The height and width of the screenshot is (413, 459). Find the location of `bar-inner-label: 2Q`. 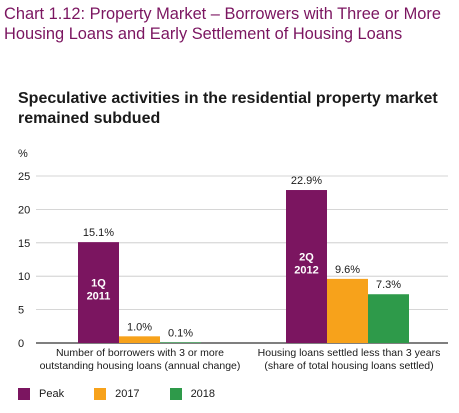

bar-inner-label: 2Q is located at coordinates (306, 258).